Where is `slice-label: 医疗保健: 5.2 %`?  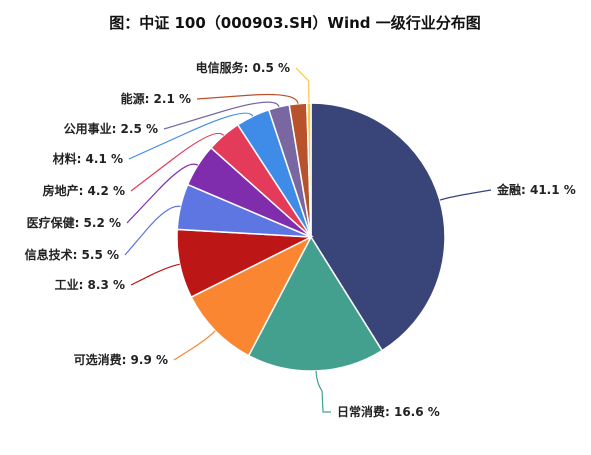 slice-label: 医疗保健: 5.2 % is located at coordinates (74, 222).